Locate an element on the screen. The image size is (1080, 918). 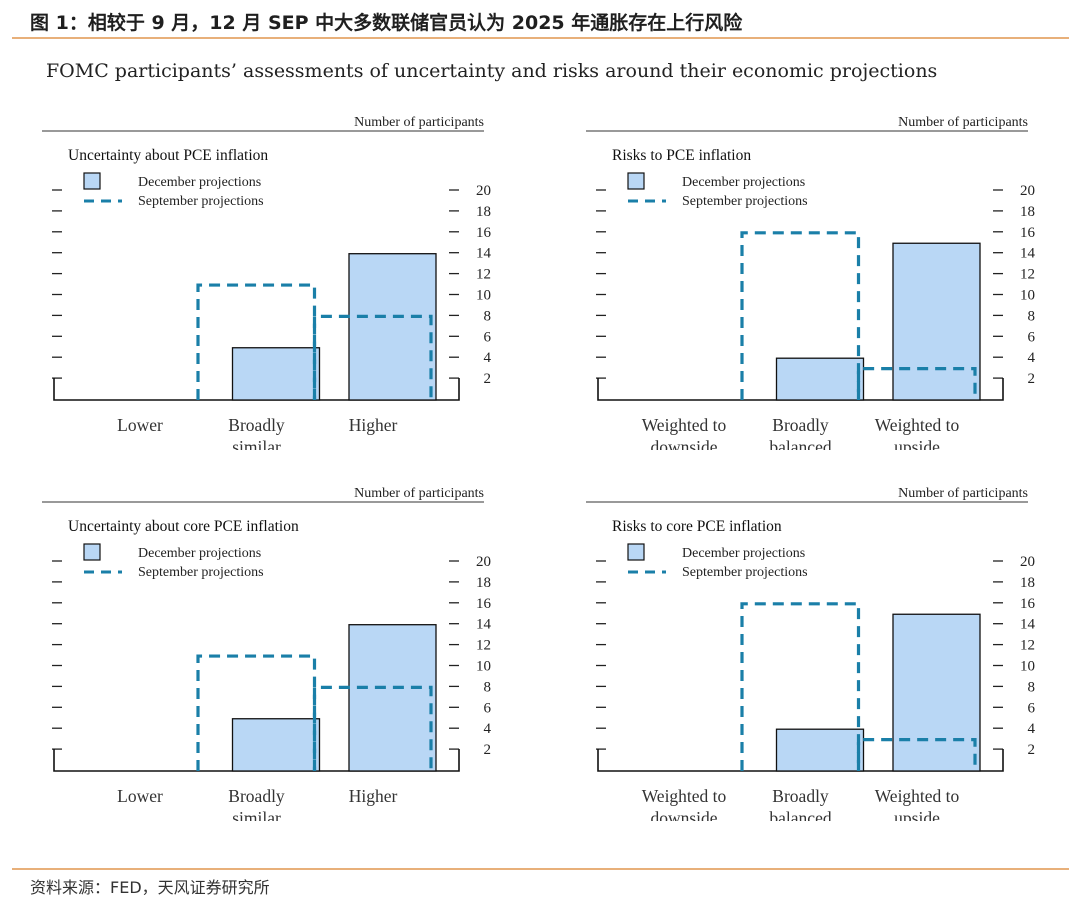
footer-rule is located at coordinates (540, 869).